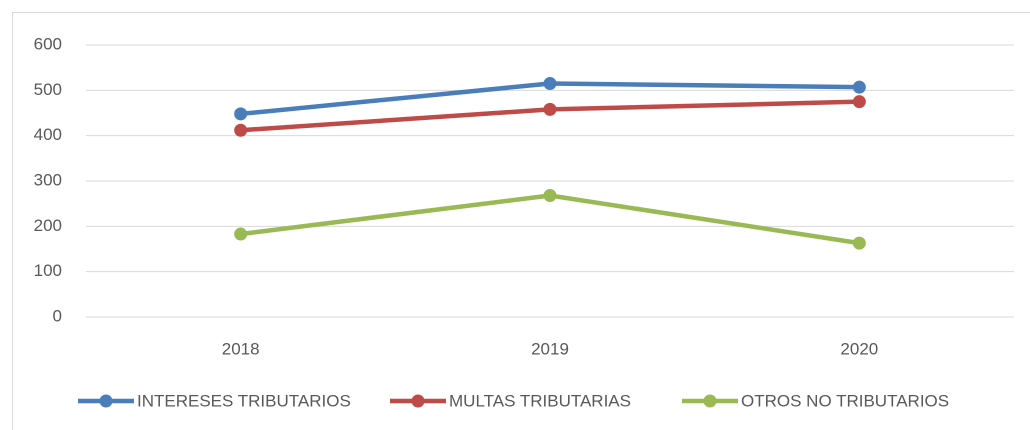  Describe the element at coordinates (48, 225) in the screenshot. I see `y-tick-label: 200` at that location.